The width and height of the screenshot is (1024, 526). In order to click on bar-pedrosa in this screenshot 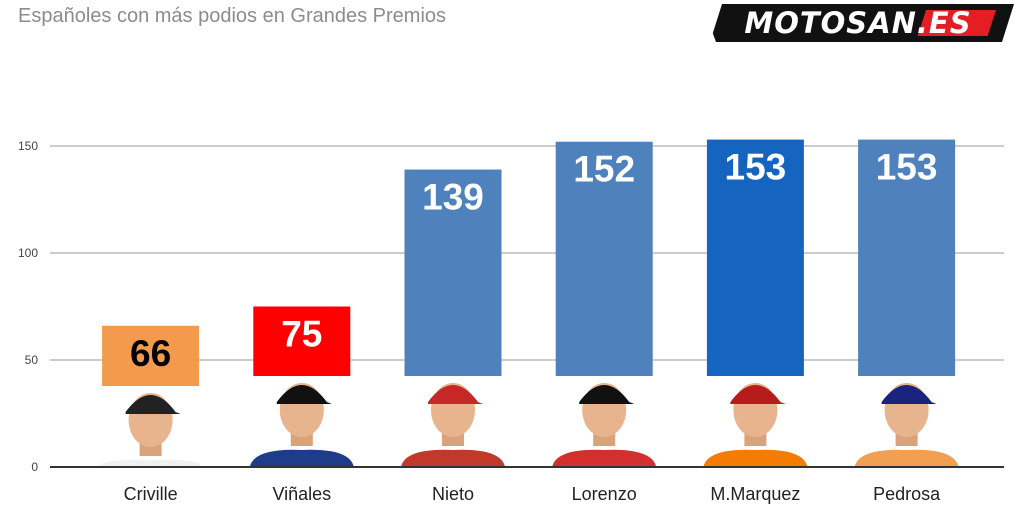, I will do `click(907, 257)`.